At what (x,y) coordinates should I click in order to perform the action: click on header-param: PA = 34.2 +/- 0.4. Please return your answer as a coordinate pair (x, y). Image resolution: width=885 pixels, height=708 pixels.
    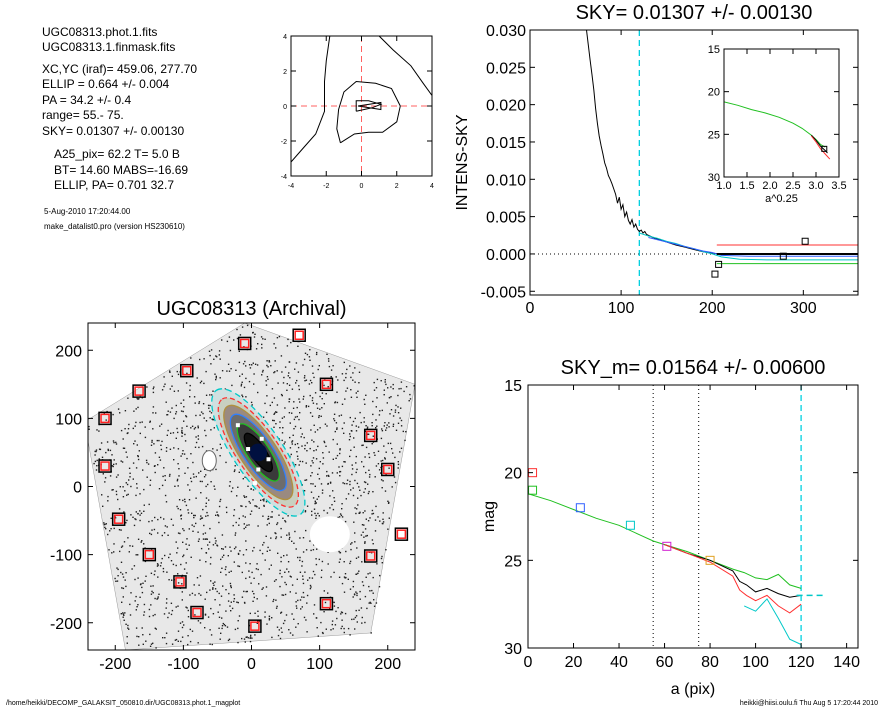
    Looking at the image, I should click on (87, 100).